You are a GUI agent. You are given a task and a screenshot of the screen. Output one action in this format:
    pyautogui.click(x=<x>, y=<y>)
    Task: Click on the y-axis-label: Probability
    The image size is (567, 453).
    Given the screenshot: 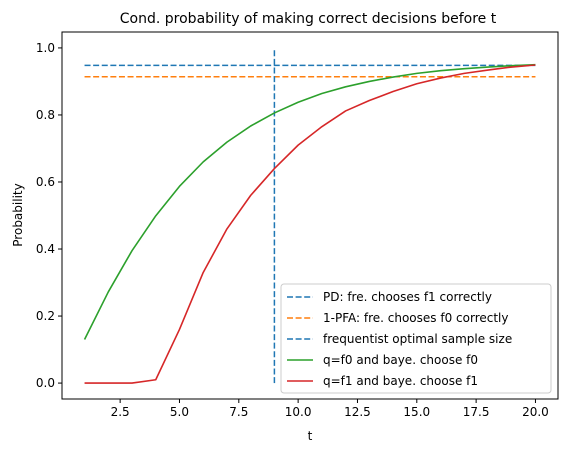 What is the action you would take?
    pyautogui.click(x=18, y=214)
    